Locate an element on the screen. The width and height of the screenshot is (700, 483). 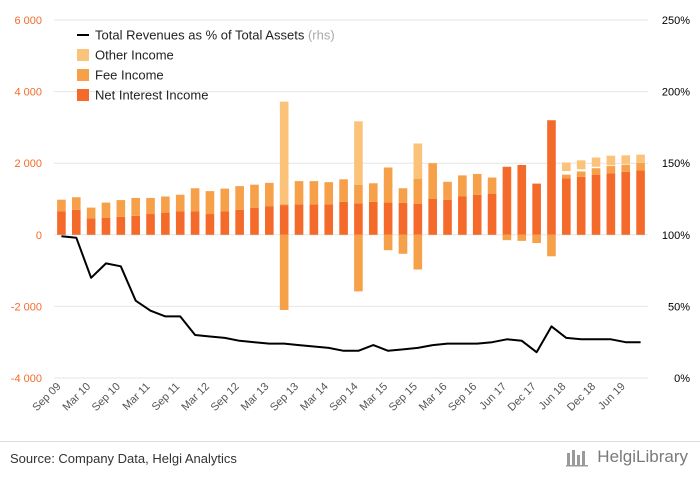
x-axis-tick-label: Mar 13 is located at coordinates (255, 397).